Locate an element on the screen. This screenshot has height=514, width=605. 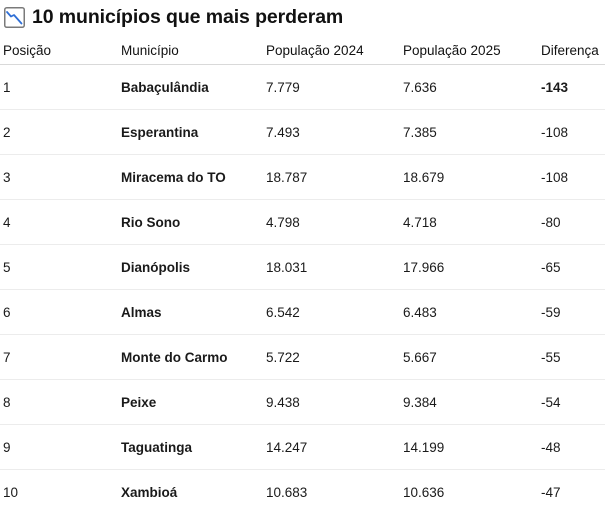
cell-posicao: 4 is located at coordinates (59, 222).